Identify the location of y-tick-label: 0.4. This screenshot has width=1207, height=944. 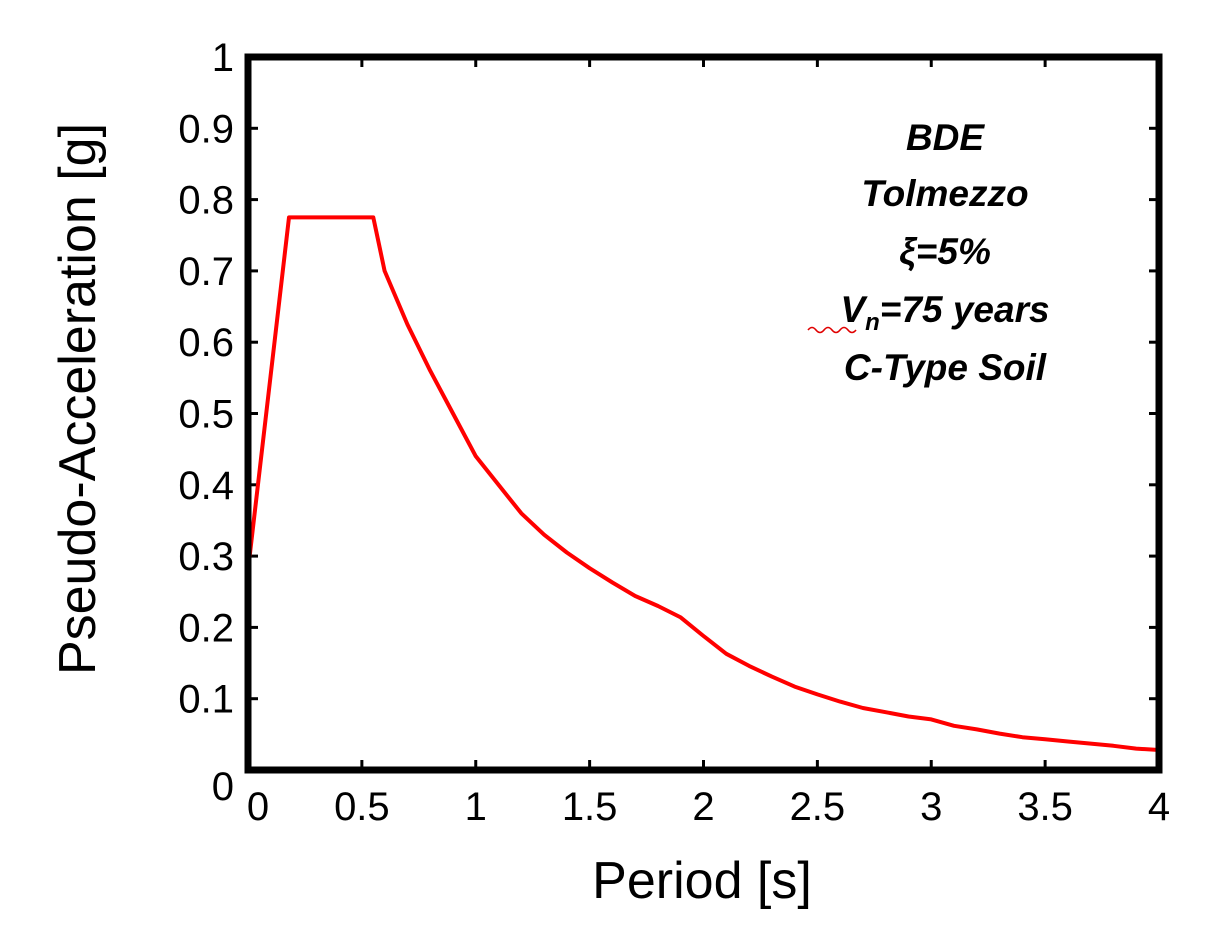
(206, 486).